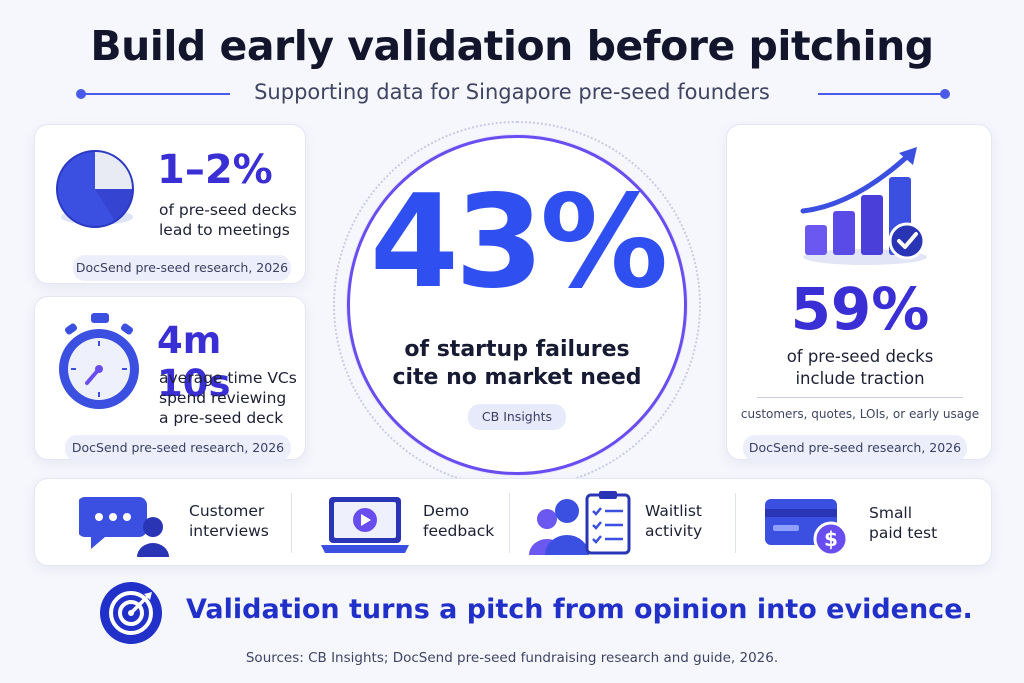 The height and width of the screenshot is (683, 1024). Describe the element at coordinates (124, 527) in the screenshot. I see `chat-bubble-person-icon` at that location.